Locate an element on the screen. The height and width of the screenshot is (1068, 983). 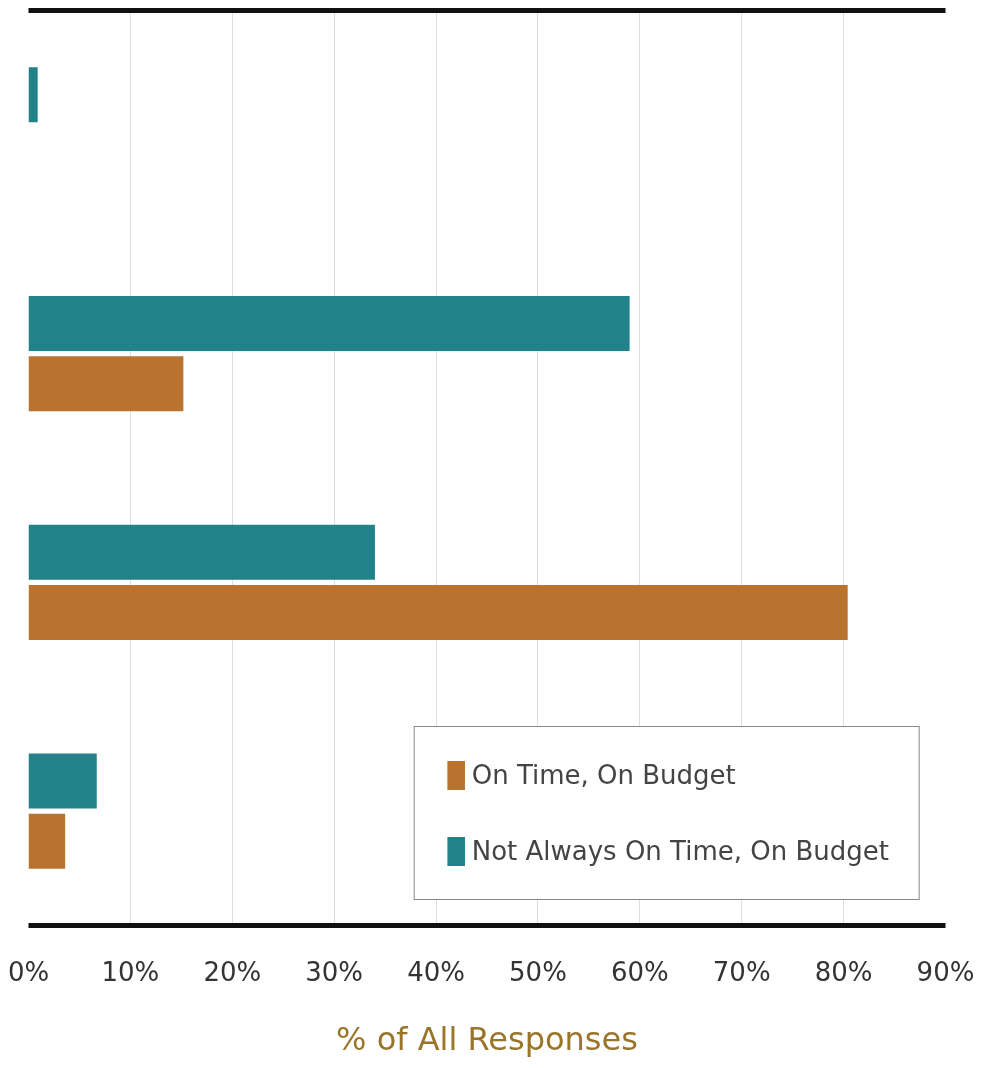
x-tick-label: 60% is located at coordinates (639, 971).